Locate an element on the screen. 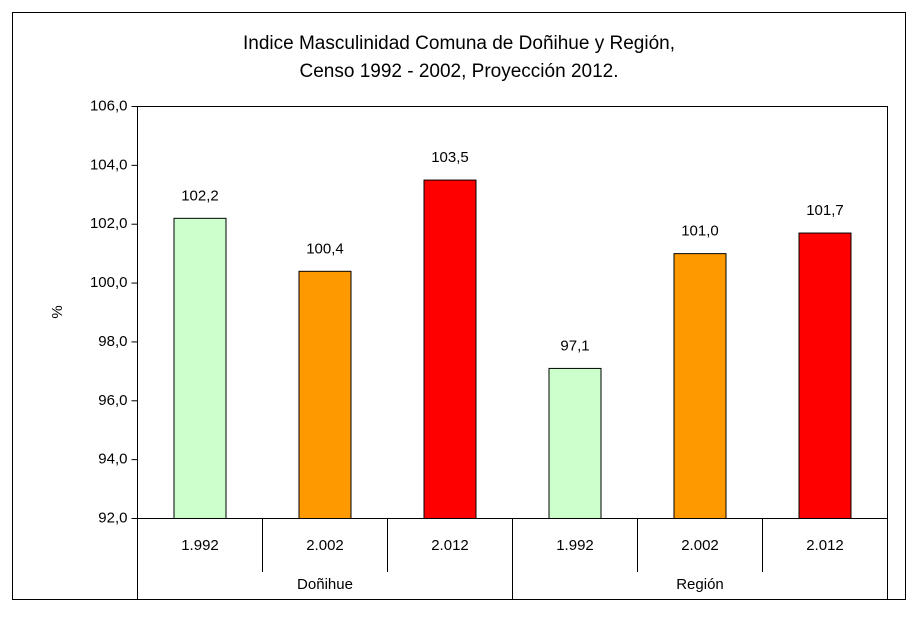 The width and height of the screenshot is (917, 617). y-tick-label: 106,0 is located at coordinates (109, 105).